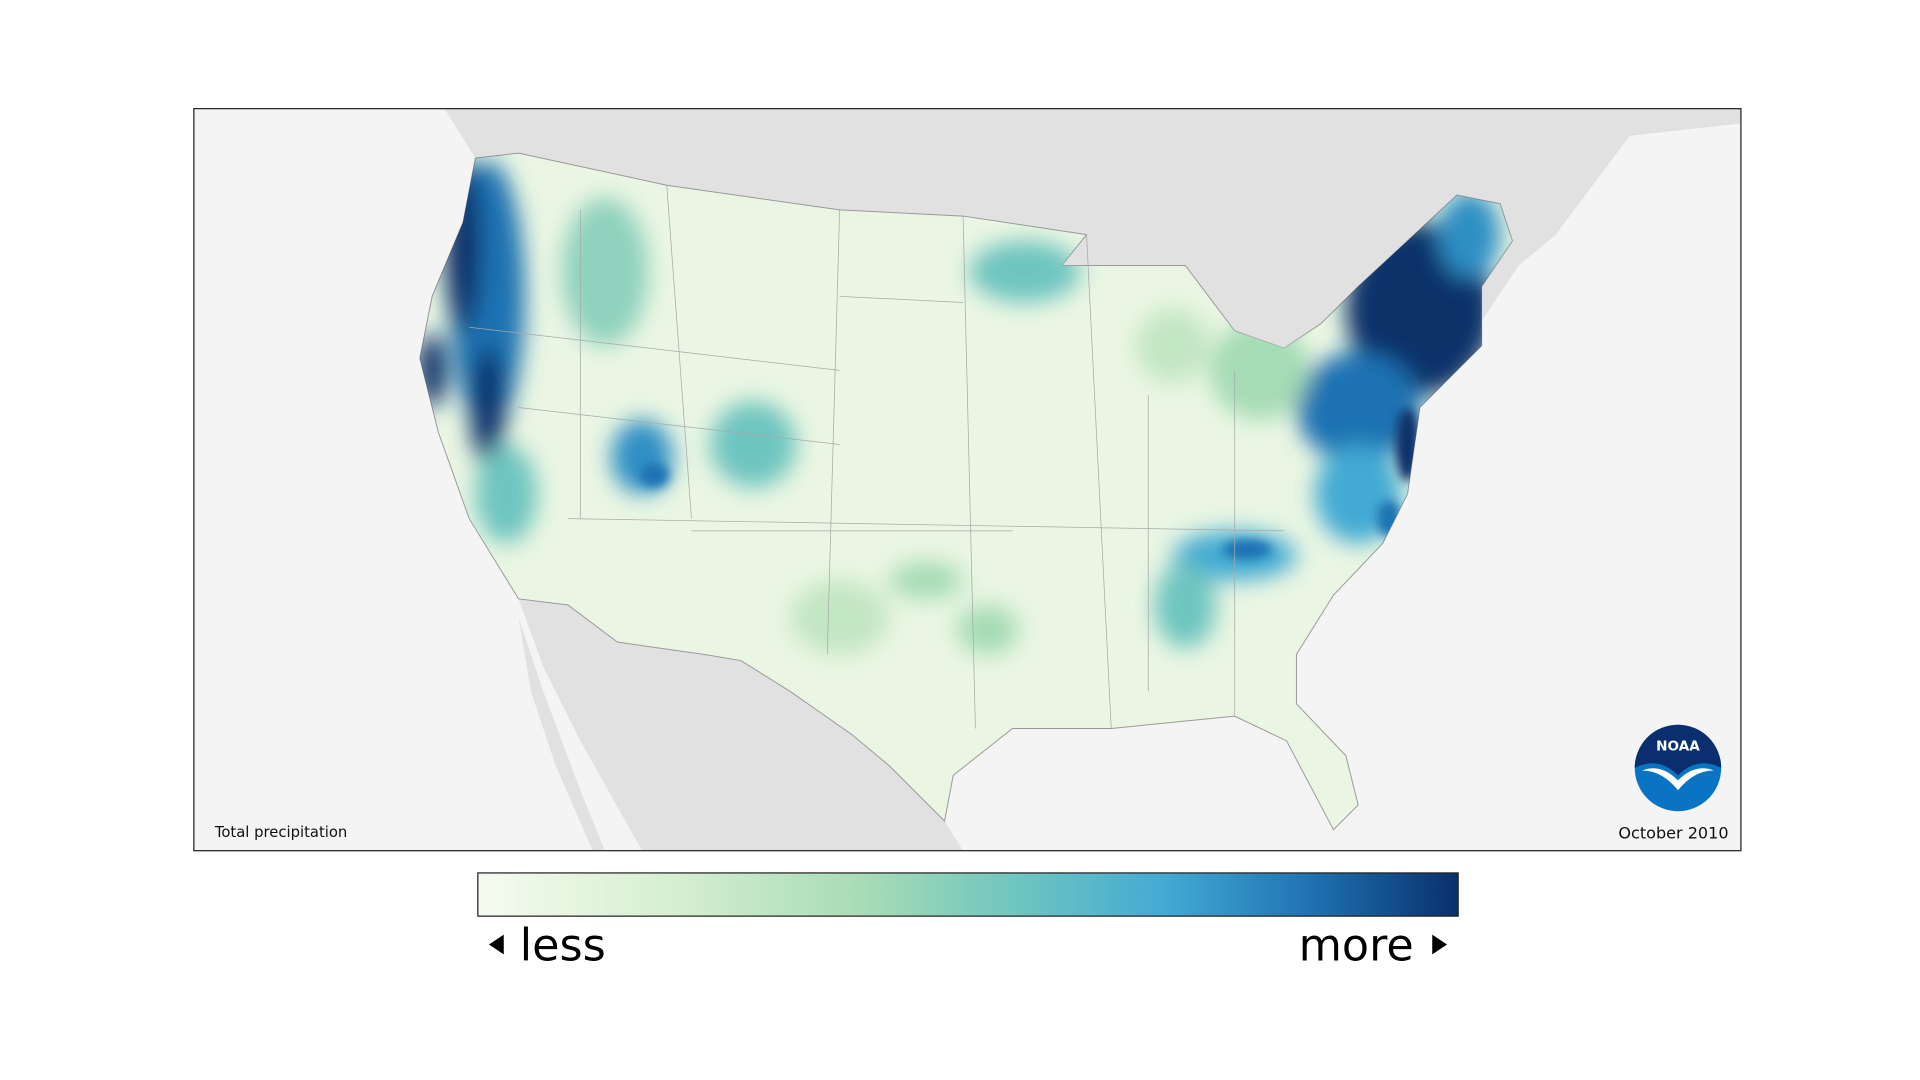 This screenshot has height=1080, width=1920. What do you see at coordinates (1356, 946) in the screenshot?
I see `legend-high: more` at bounding box center [1356, 946].